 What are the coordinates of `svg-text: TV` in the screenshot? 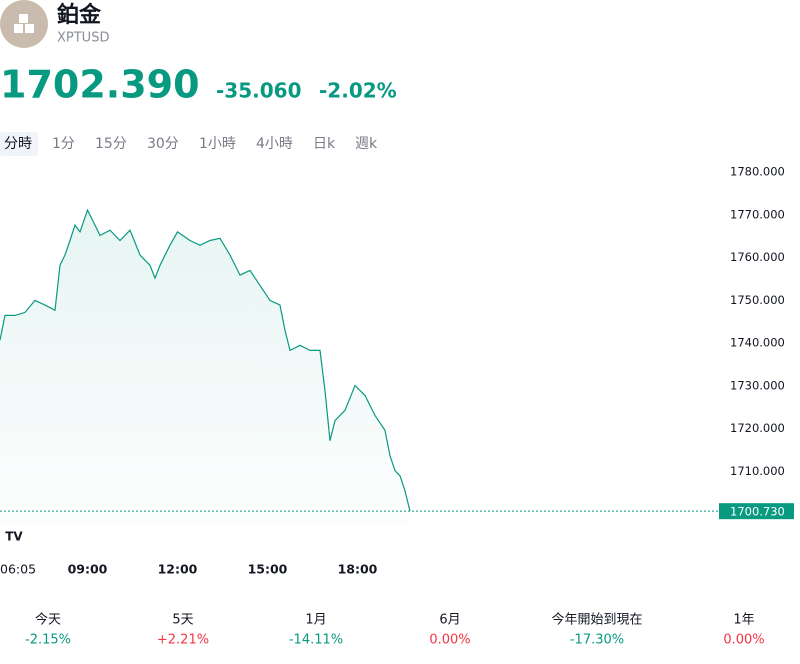 It's located at (14, 537).